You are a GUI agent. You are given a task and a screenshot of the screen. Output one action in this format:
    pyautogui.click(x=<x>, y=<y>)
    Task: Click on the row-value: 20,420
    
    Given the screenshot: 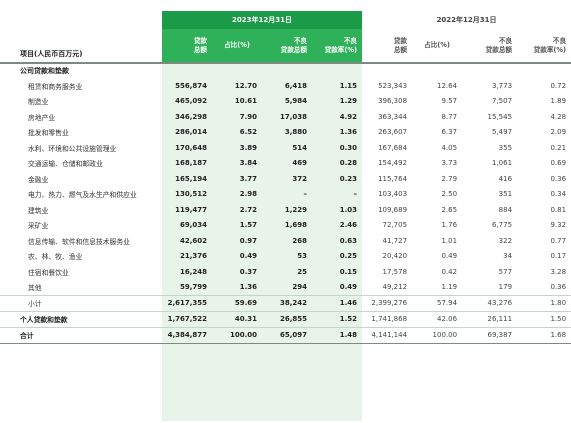 What is the action you would take?
    pyautogui.click(x=395, y=256)
    